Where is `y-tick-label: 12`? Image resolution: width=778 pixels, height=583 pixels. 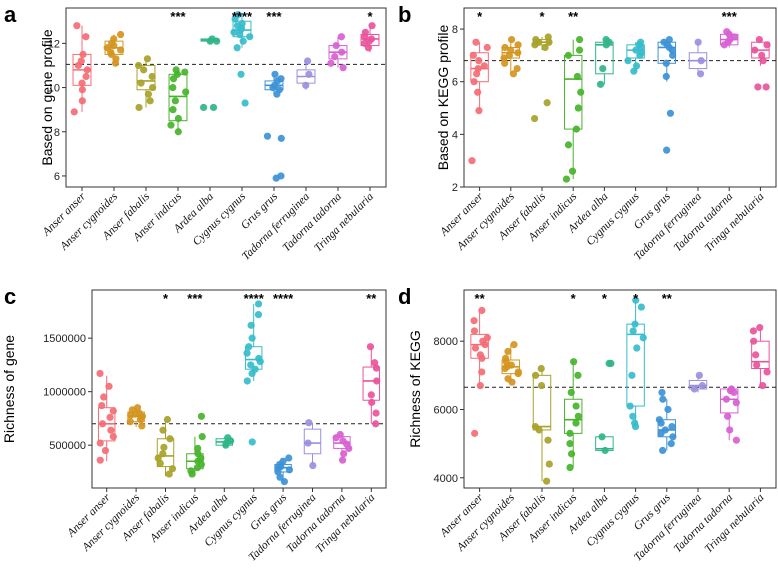
y-tick-label: 12 is located at coordinates (54, 44).